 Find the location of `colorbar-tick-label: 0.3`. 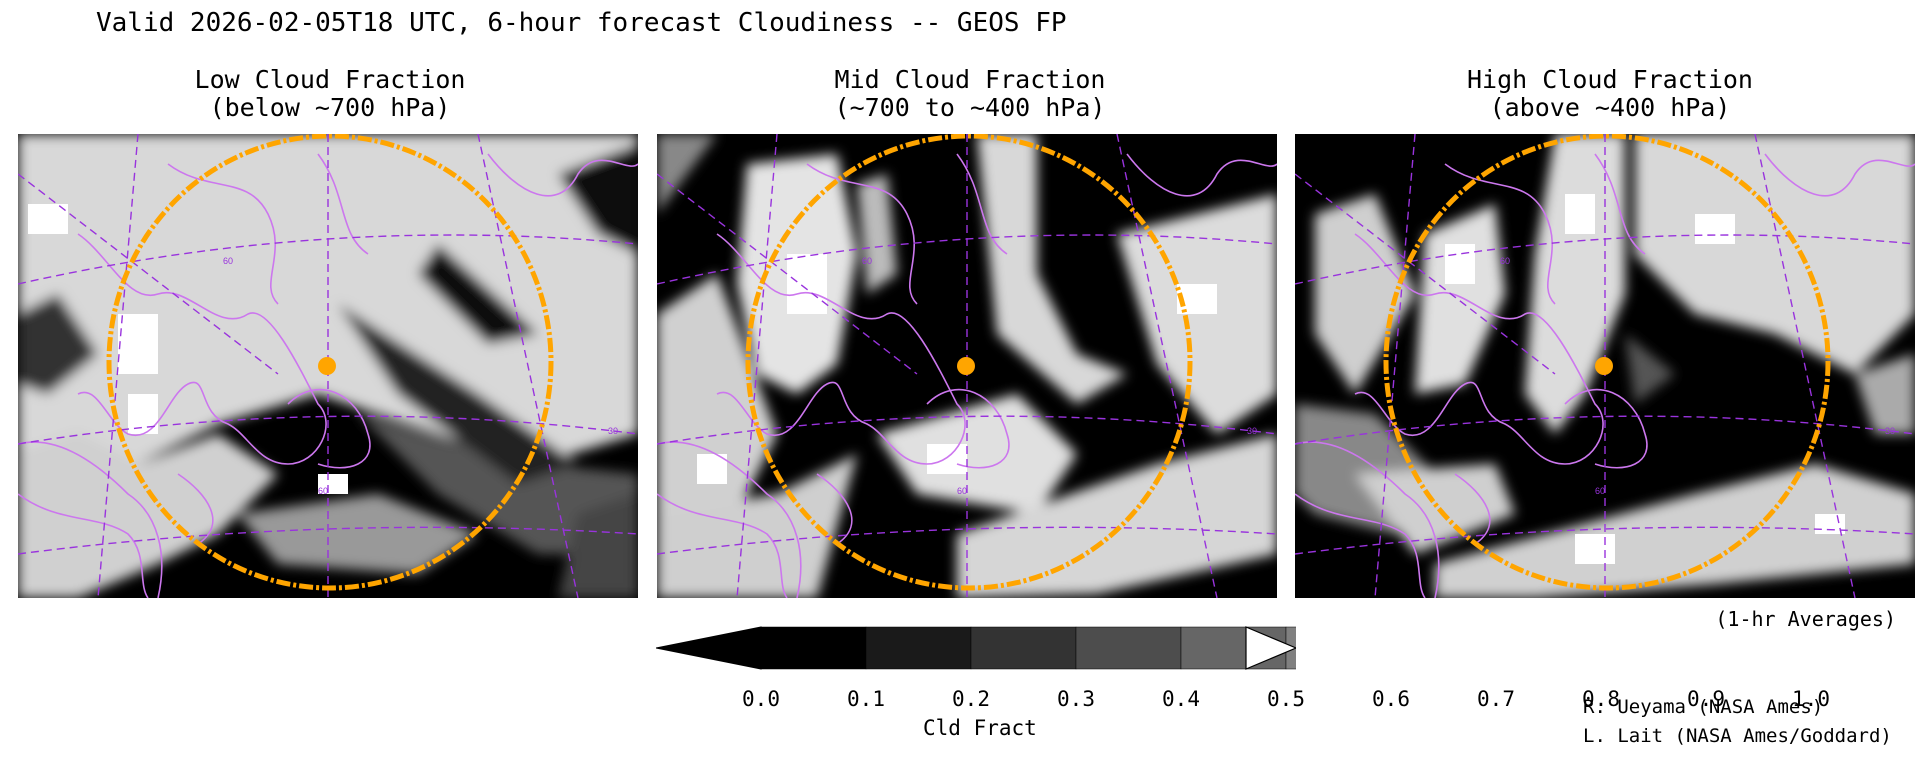

colorbar-tick-label: 0.3 is located at coordinates (1076, 699).